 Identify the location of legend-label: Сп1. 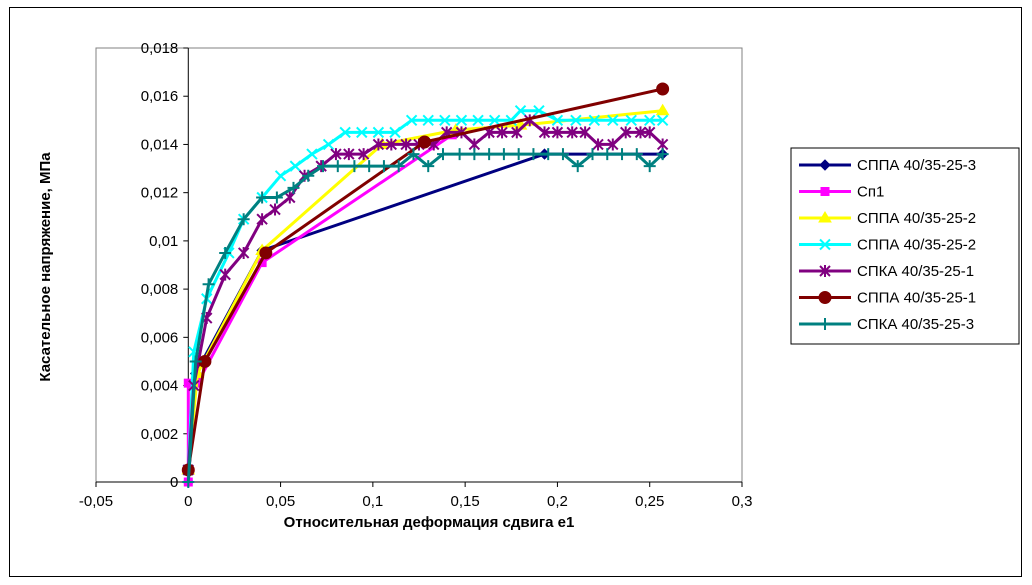
(870, 192).